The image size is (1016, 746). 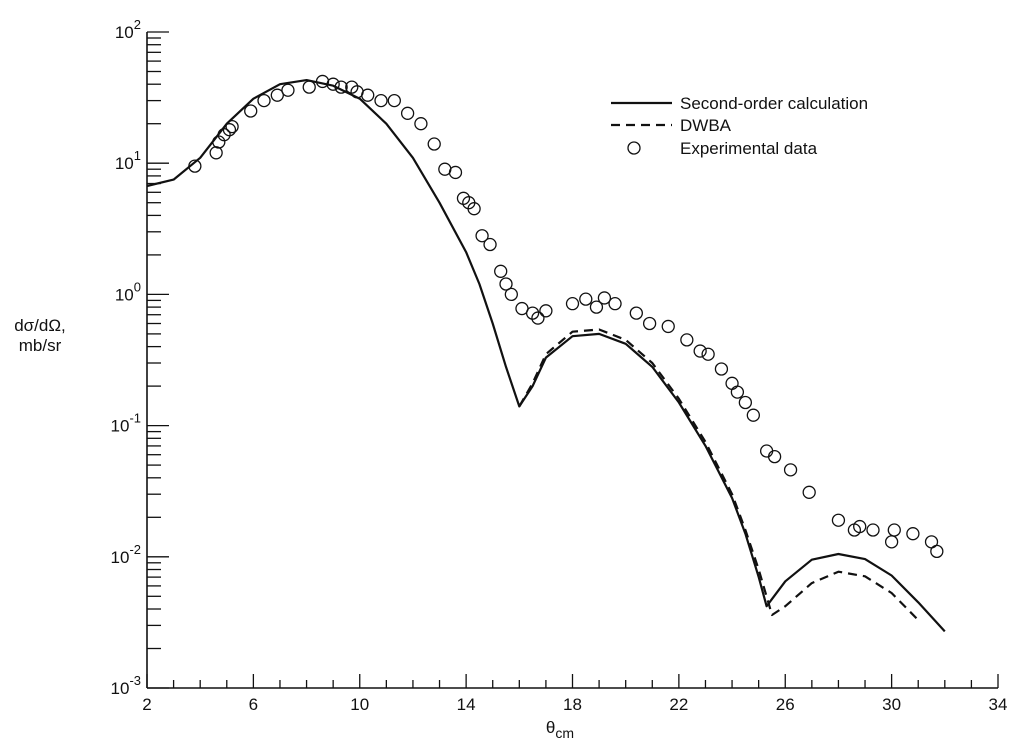 What do you see at coordinates (40, 345) in the screenshot?
I see `y-axis-label: mb/sr` at bounding box center [40, 345].